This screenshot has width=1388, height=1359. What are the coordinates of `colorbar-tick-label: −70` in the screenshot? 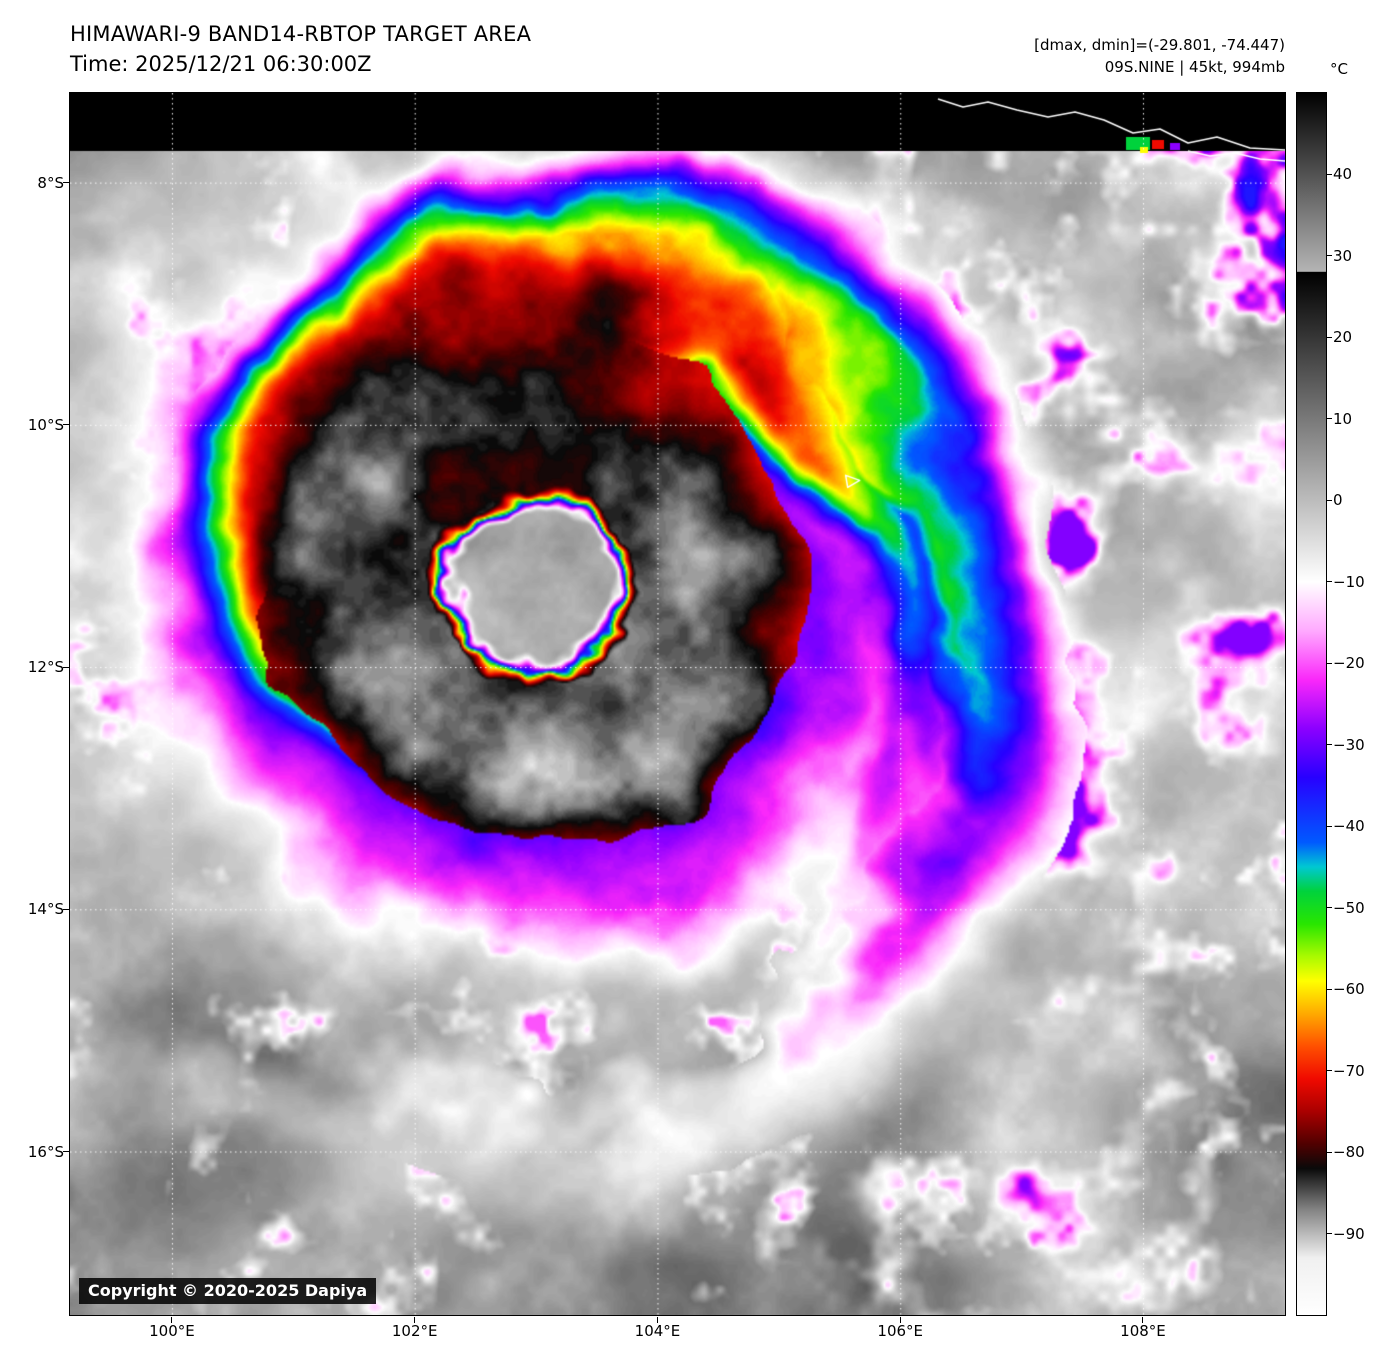 It's located at (1349, 1070).